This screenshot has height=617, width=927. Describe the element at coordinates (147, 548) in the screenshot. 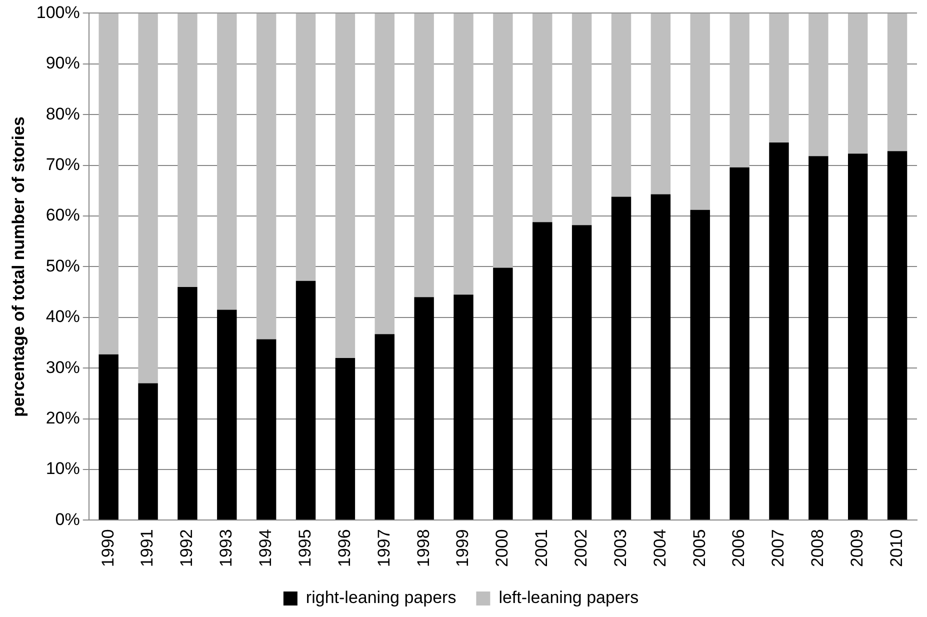

I see `x-tick-label: 1991` at that location.